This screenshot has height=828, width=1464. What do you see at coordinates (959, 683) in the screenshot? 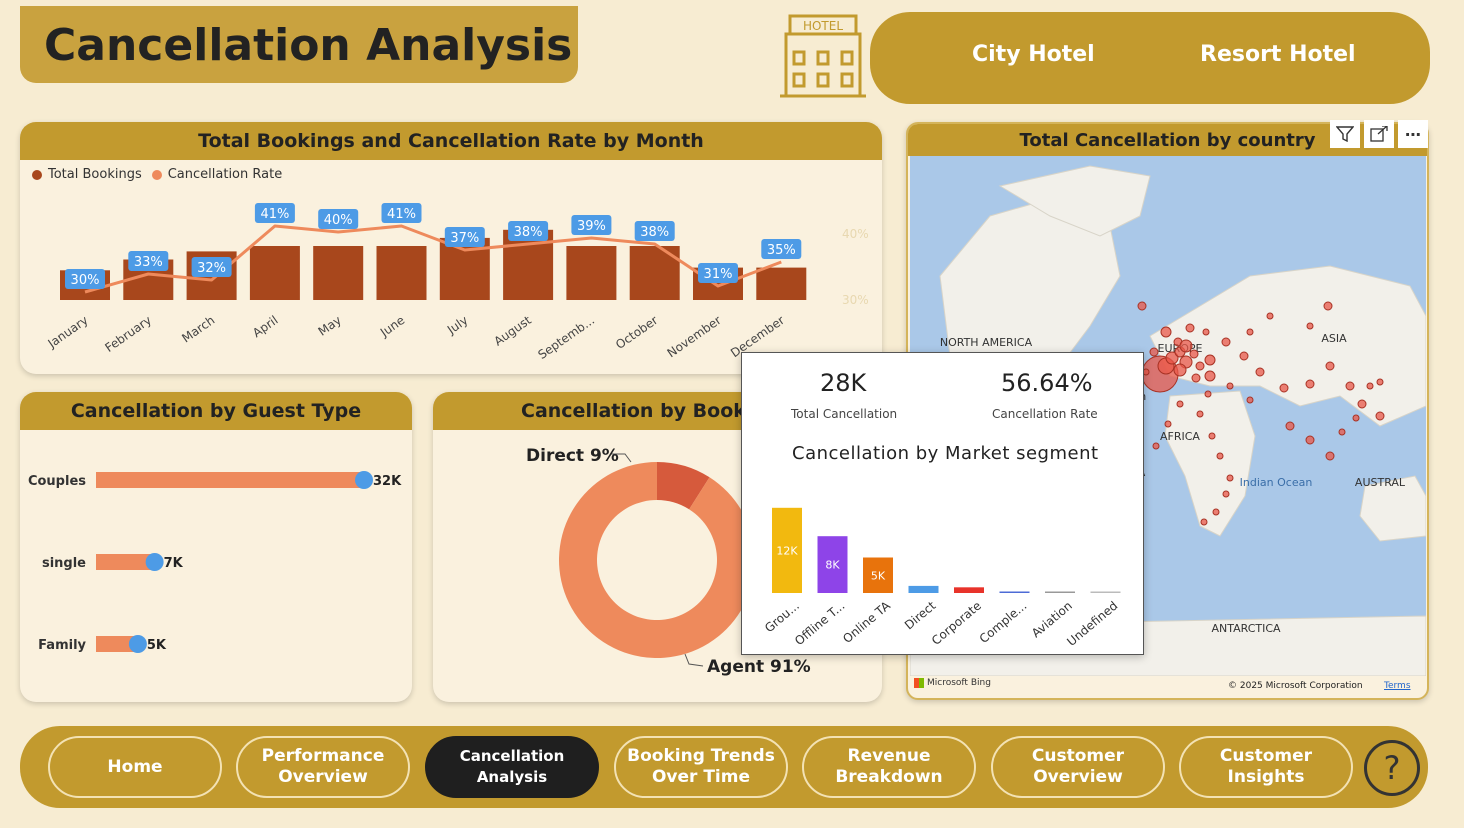
I see `bing-label: Microsoft Bing` at bounding box center [959, 683].